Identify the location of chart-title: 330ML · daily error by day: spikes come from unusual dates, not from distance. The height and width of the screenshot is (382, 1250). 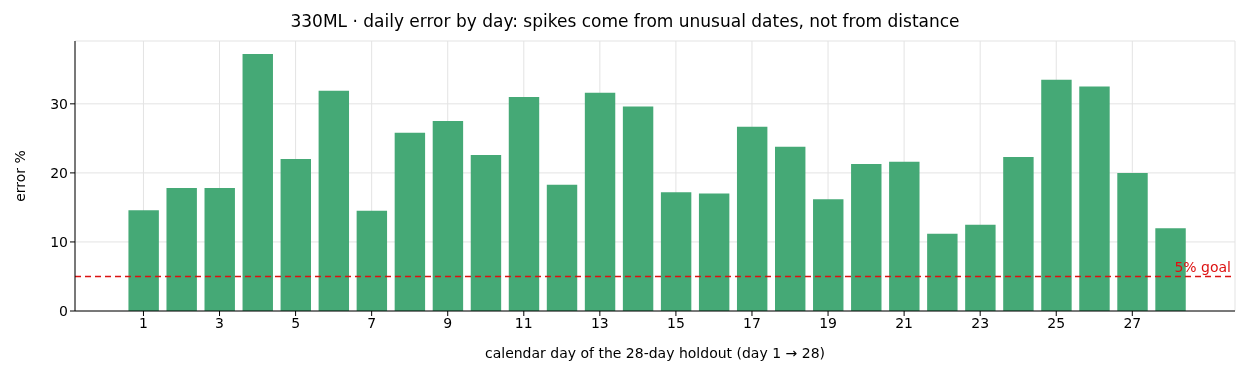
(625, 21).